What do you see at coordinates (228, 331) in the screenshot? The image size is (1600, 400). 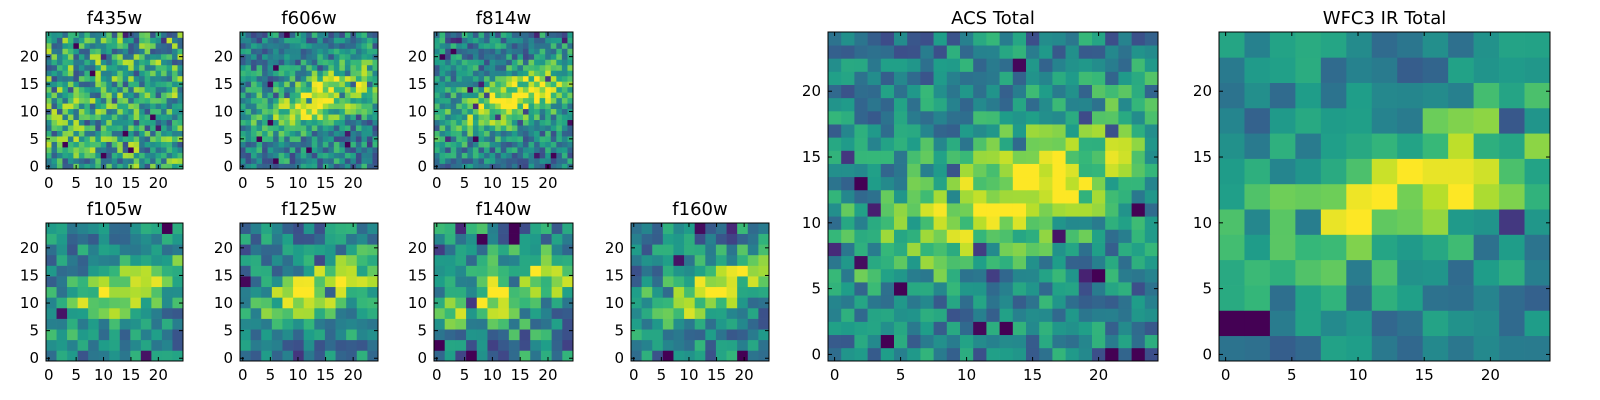 I see `y-tick-label: 5` at bounding box center [228, 331].